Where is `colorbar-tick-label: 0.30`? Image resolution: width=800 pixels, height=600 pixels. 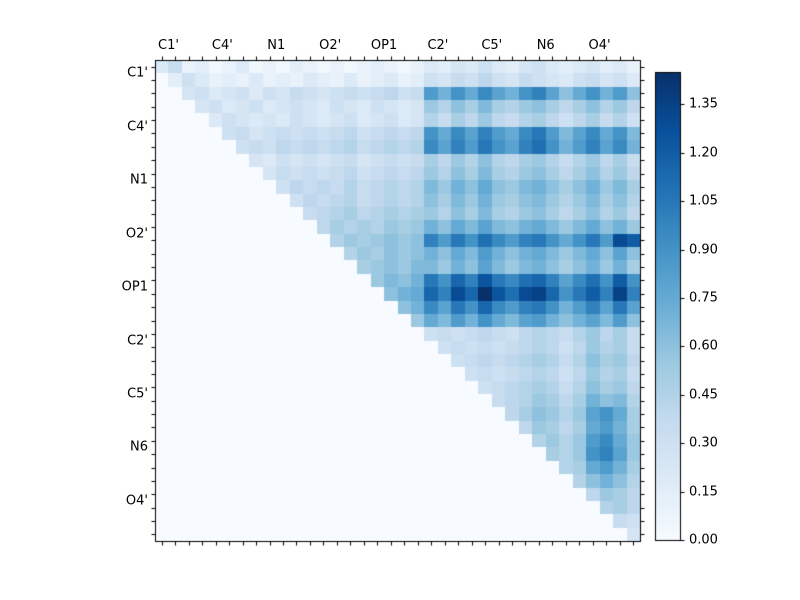 colorbar-tick-label: 0.30 is located at coordinates (703, 443).